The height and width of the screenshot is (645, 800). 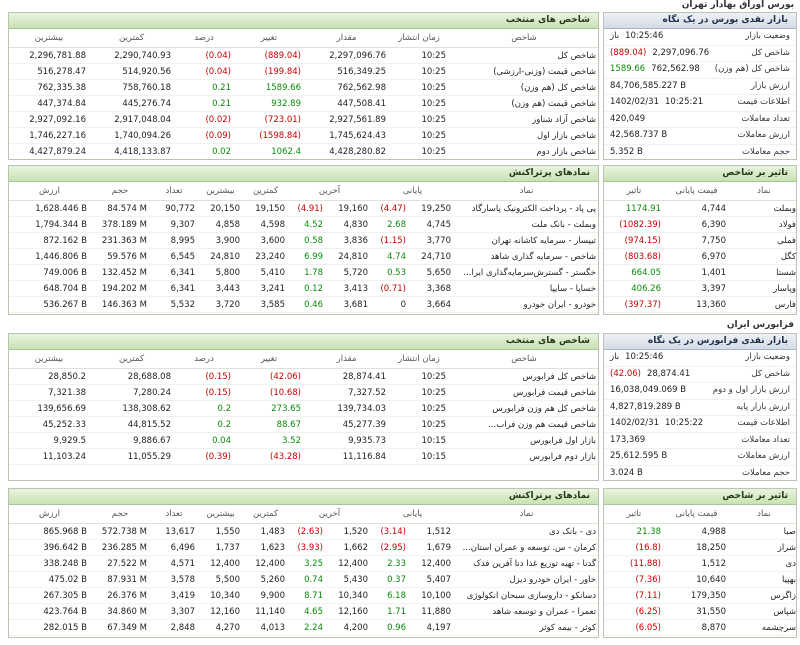 I want to click on cell: 34.860 M, so click(x=120, y=611).